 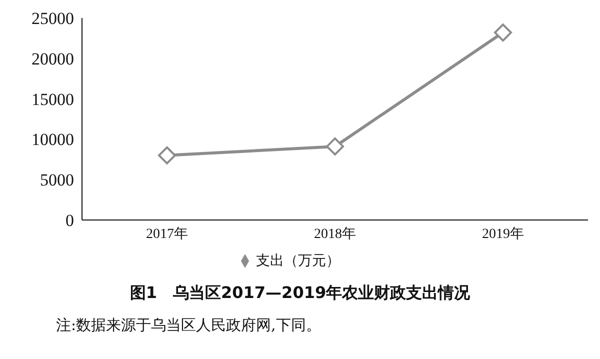 I want to click on y-tick-label: 0, so click(x=70, y=220).